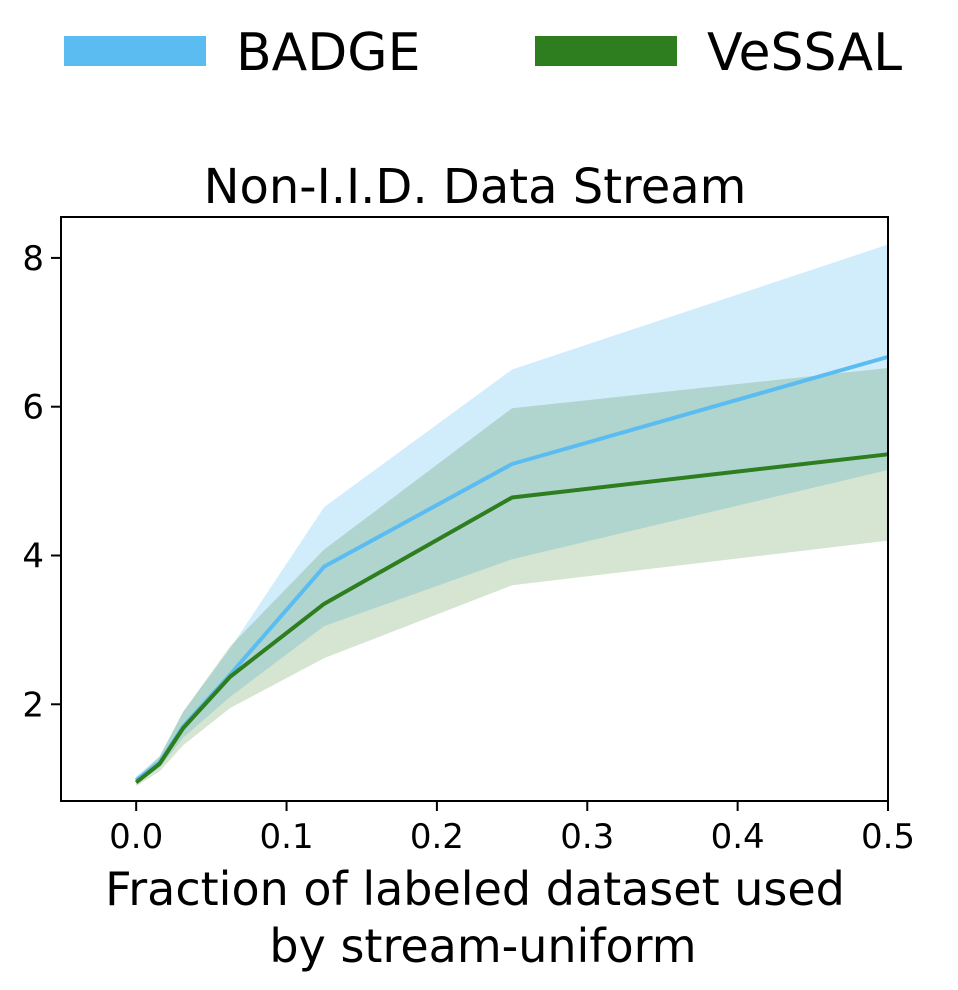  Describe the element at coordinates (41, 482) in the screenshot. I see `y-axis: 2 4 6 8` at that location.